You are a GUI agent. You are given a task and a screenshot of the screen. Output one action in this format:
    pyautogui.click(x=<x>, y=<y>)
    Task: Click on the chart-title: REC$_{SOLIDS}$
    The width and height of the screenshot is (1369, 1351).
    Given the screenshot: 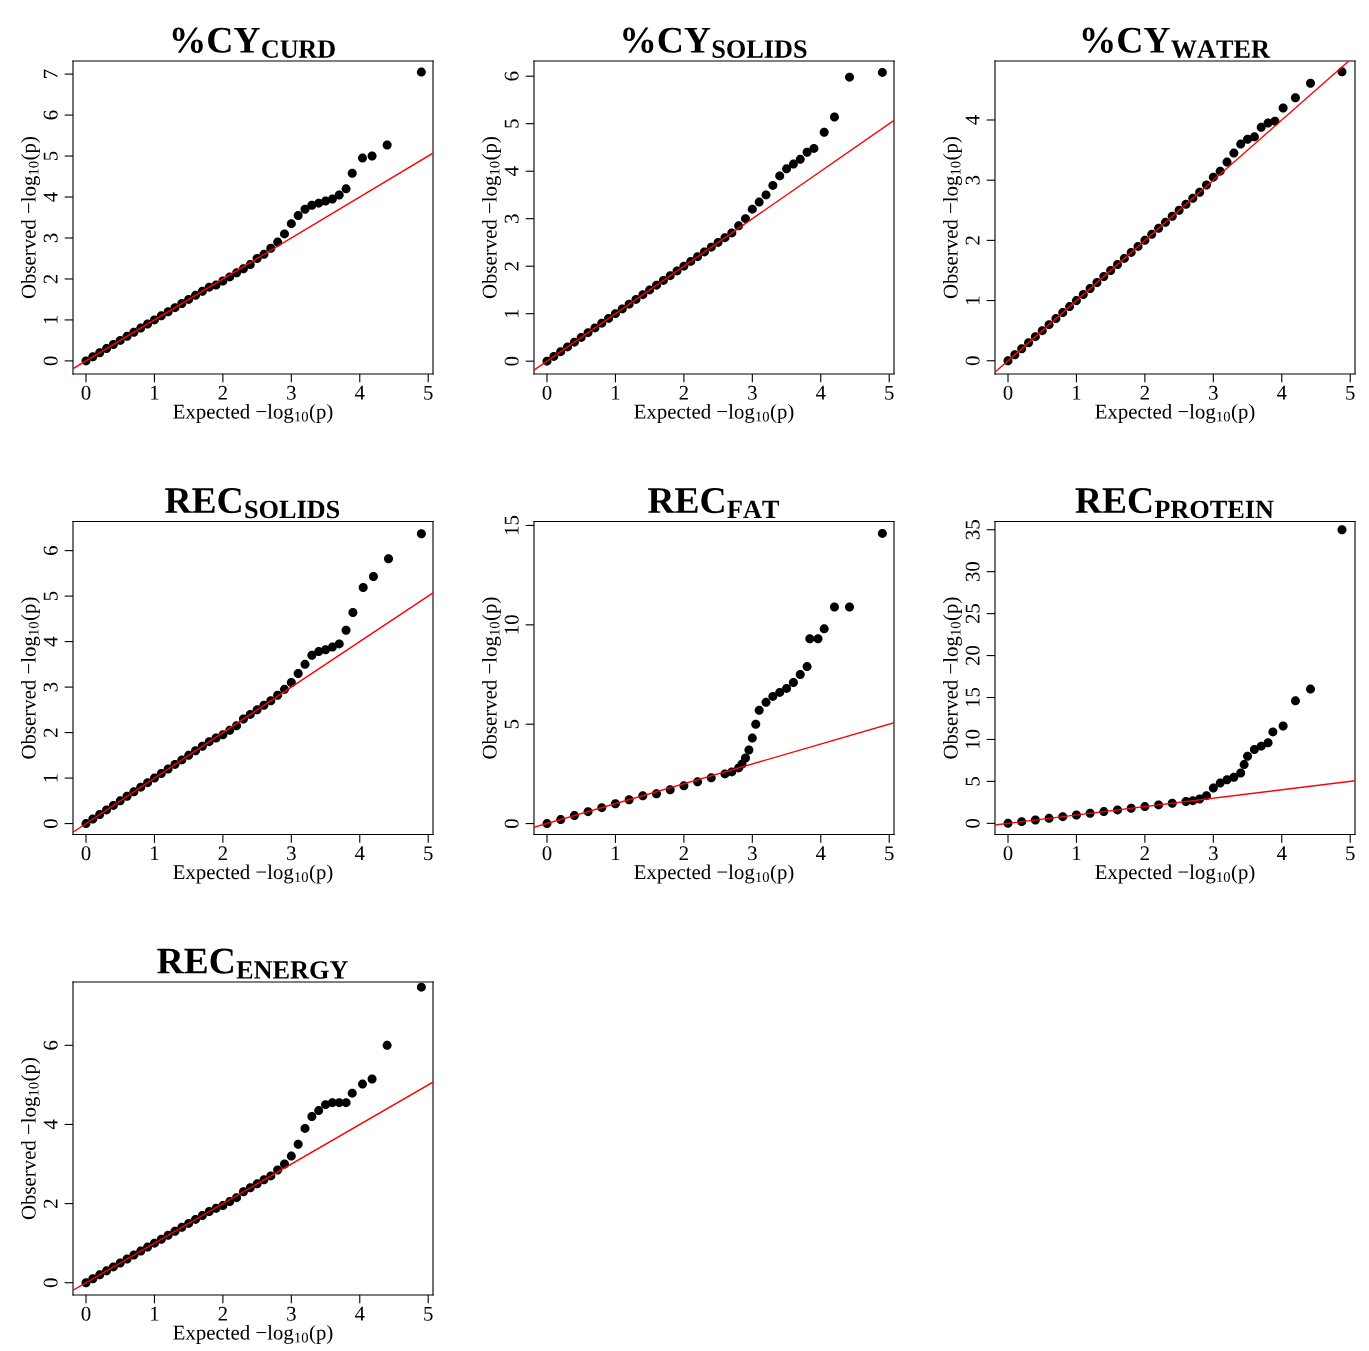 What is the action you would take?
    pyautogui.click(x=252, y=503)
    